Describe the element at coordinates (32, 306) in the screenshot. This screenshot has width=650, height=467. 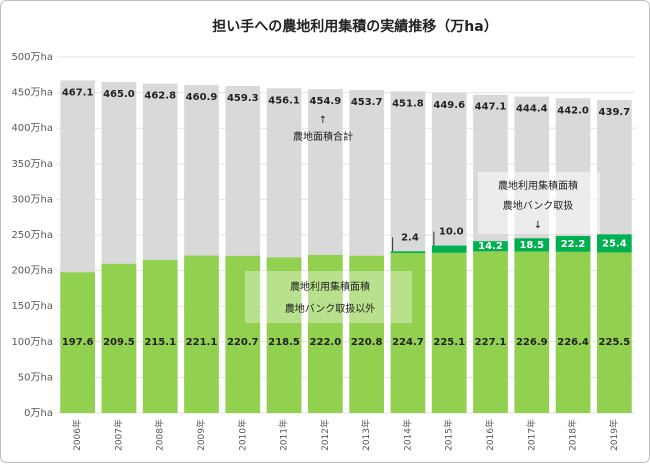
I see `y-tick-label: 150万ha` at that location.